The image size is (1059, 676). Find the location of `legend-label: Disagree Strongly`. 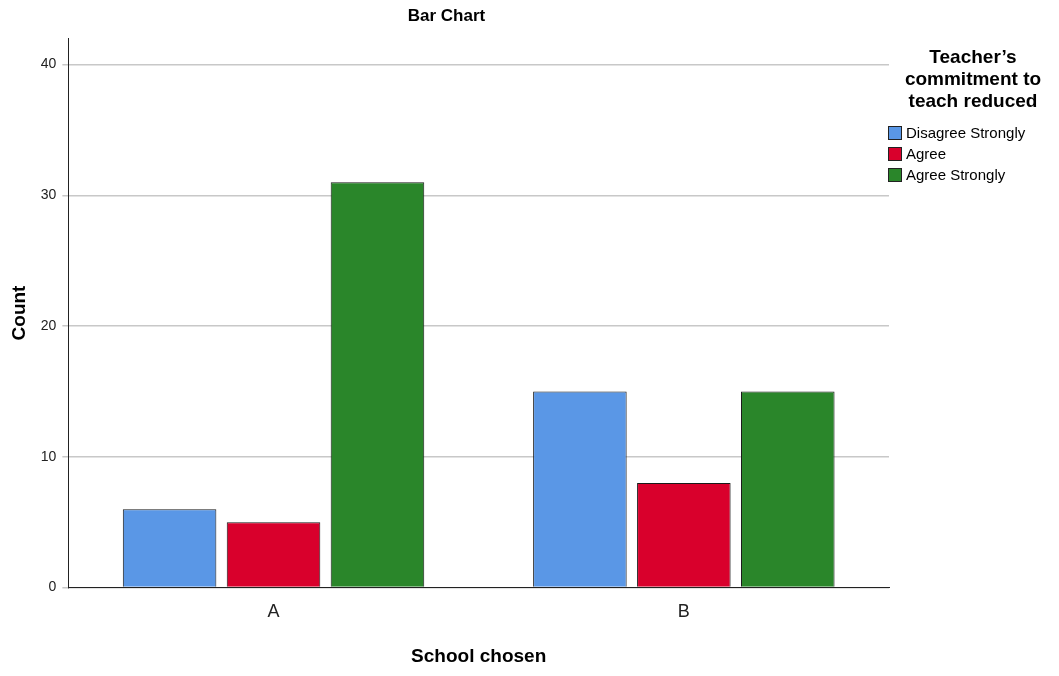

legend-label: Disagree Strongly is located at coordinates (966, 132).